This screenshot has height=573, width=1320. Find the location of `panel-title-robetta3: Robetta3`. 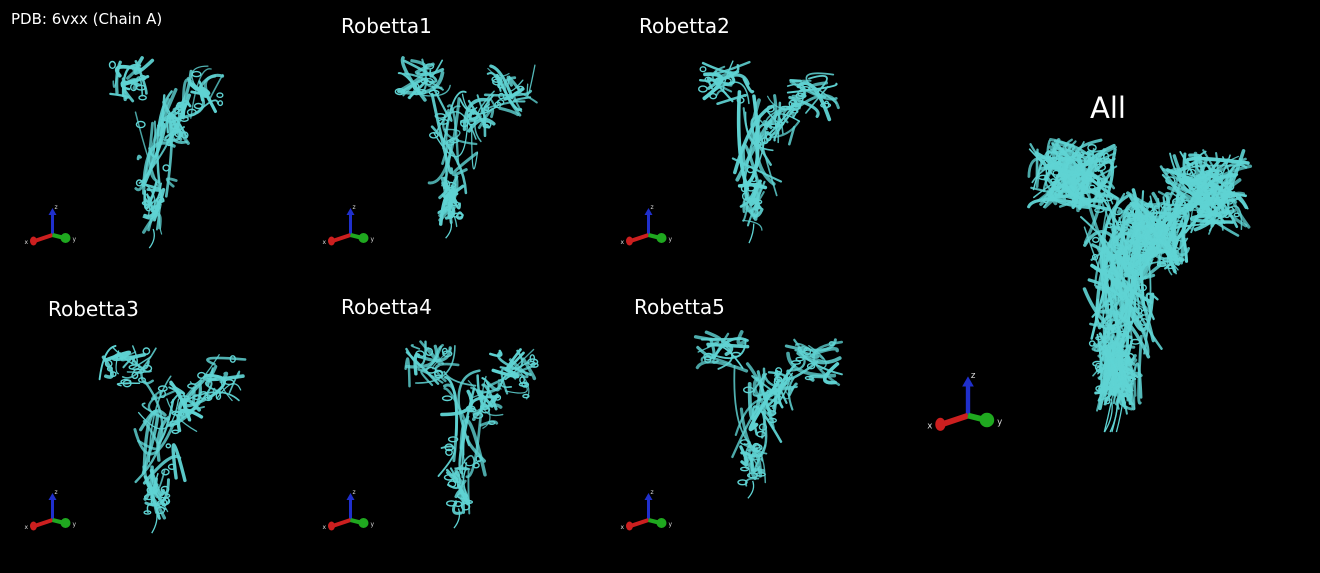

panel-title-robetta3: Robetta3 is located at coordinates (93, 309).